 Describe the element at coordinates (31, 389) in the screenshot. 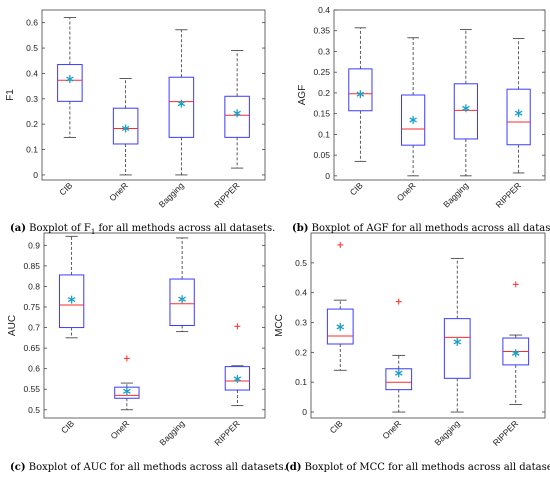

I see `y-tick-label-c: 0.55` at that location.